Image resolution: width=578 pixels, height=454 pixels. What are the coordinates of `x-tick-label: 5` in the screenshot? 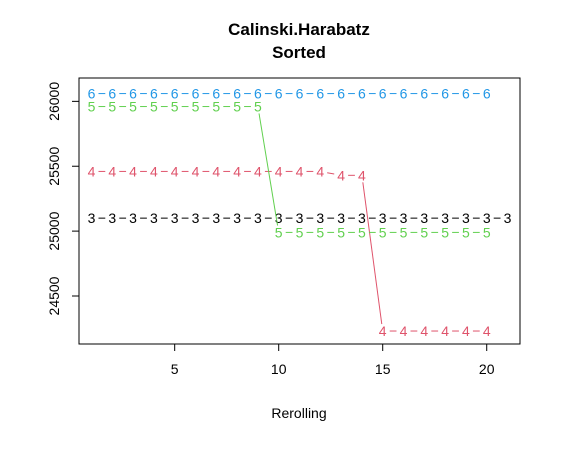 It's located at (175, 369).